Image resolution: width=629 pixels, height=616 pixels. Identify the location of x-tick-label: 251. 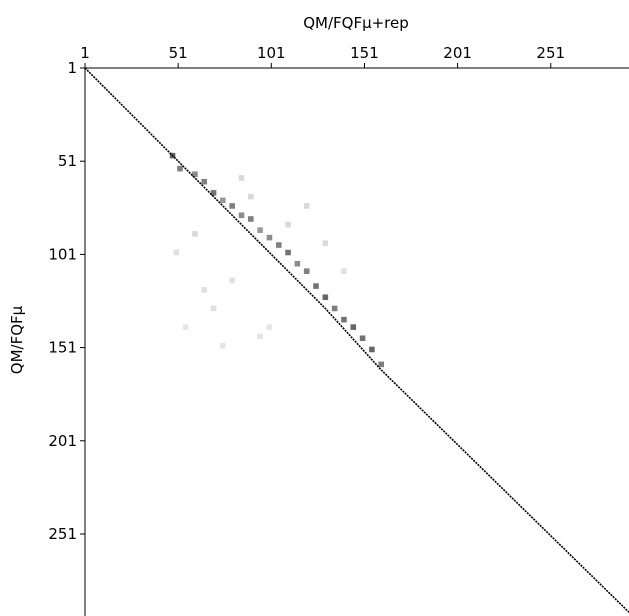
(550, 53).